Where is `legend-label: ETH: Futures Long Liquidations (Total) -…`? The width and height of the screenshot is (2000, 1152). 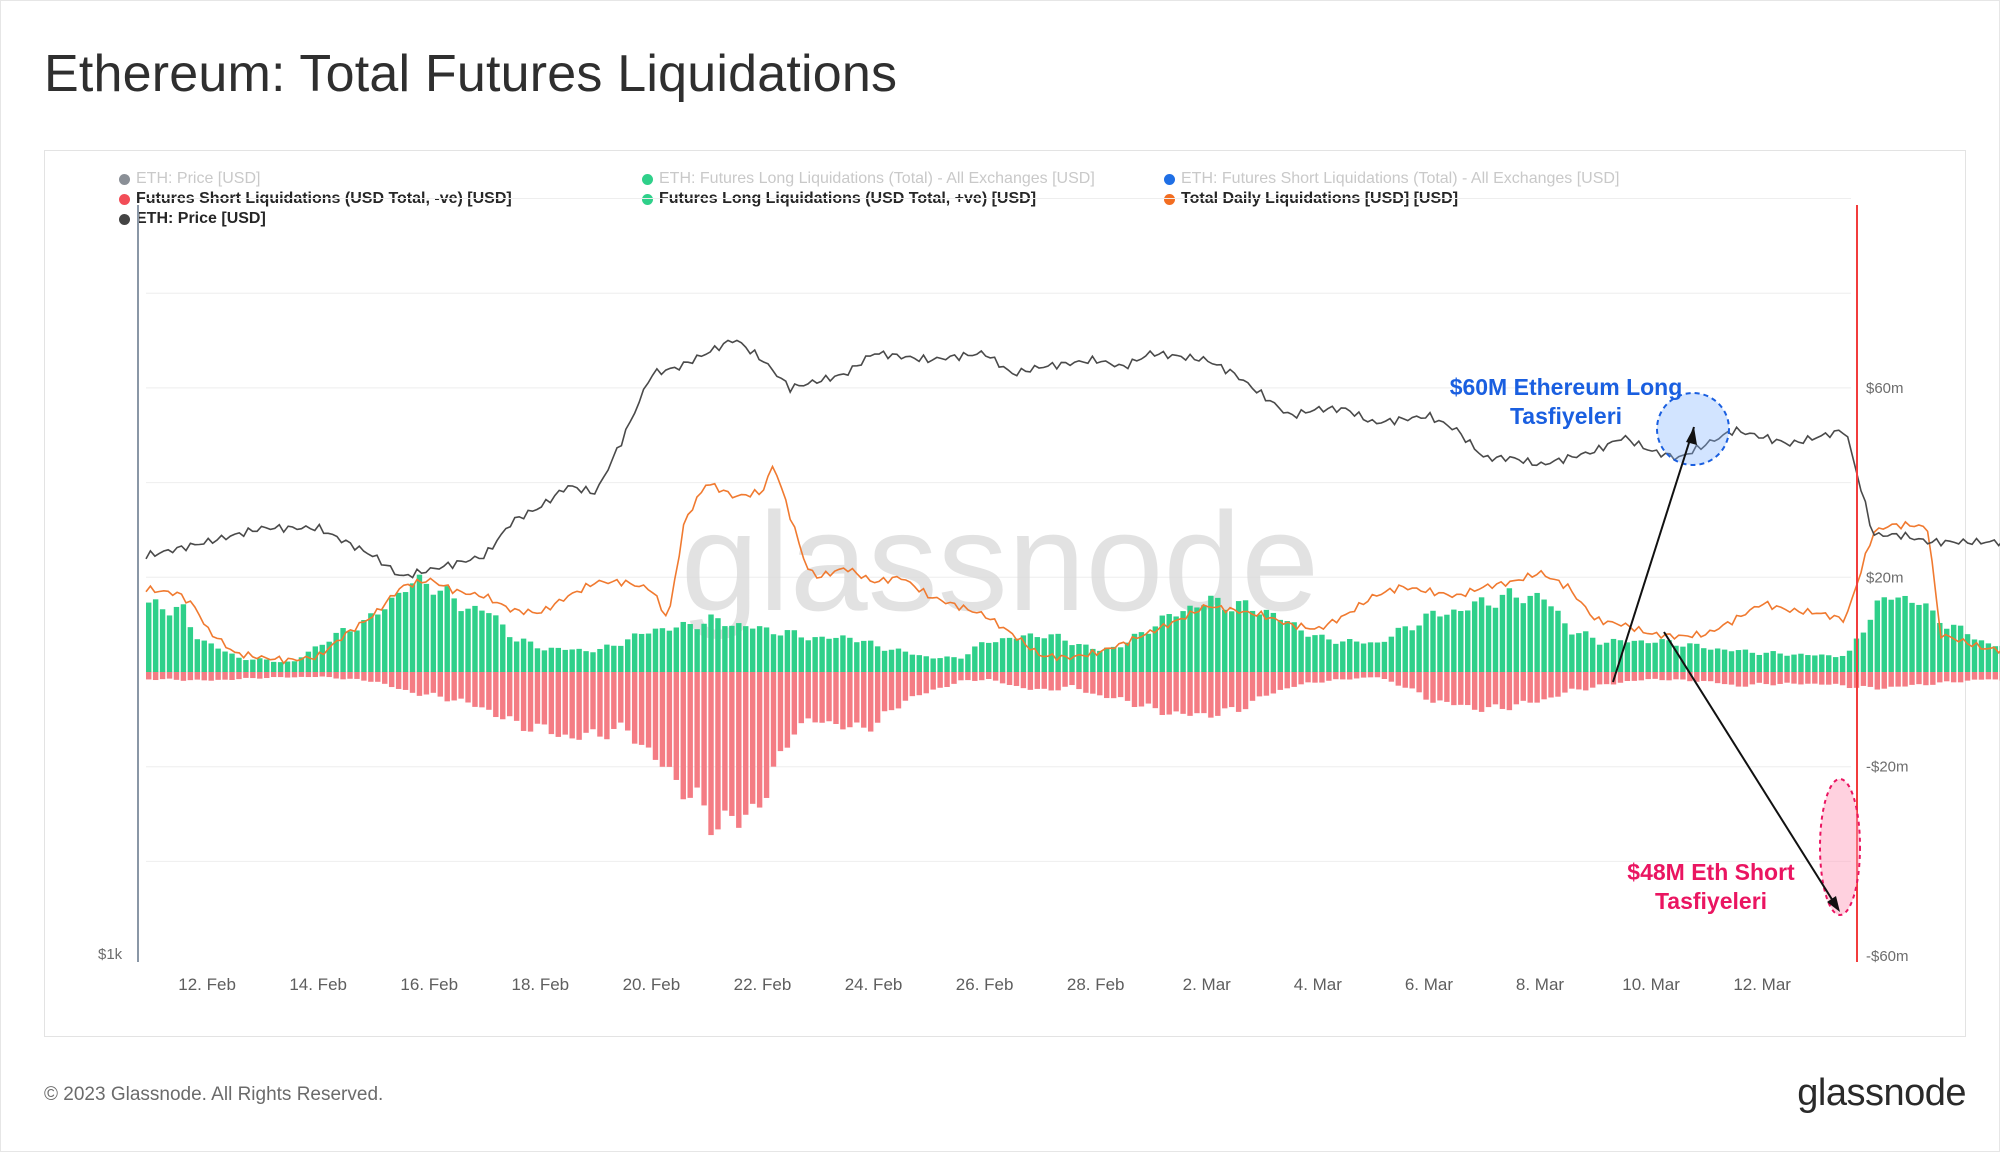
legend-label: ETH: Futures Long Liquidations (Total) -… is located at coordinates (877, 178).